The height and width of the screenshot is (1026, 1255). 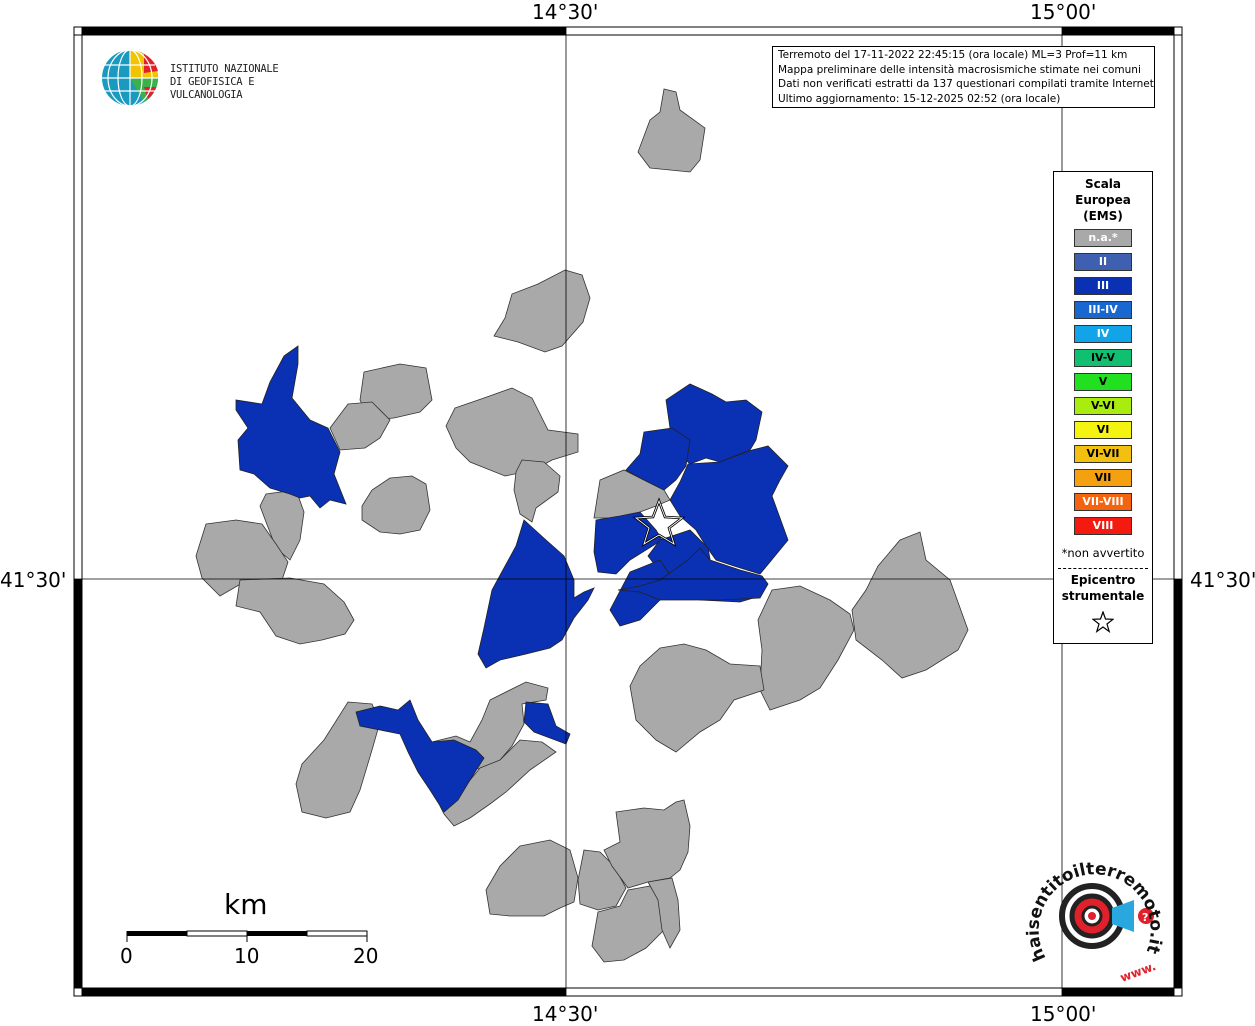 What do you see at coordinates (1103, 430) in the screenshot?
I see `legend-item: VI` at bounding box center [1103, 430].